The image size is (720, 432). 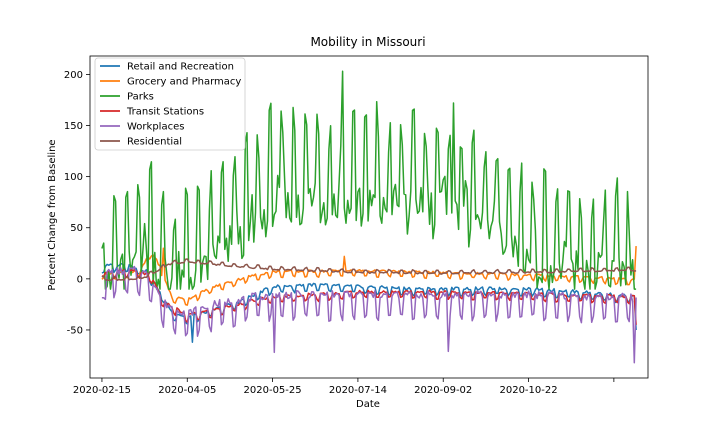 What do you see at coordinates (52, 214) in the screenshot?
I see `y-axis-label: Percent Change from Baseline` at bounding box center [52, 214].